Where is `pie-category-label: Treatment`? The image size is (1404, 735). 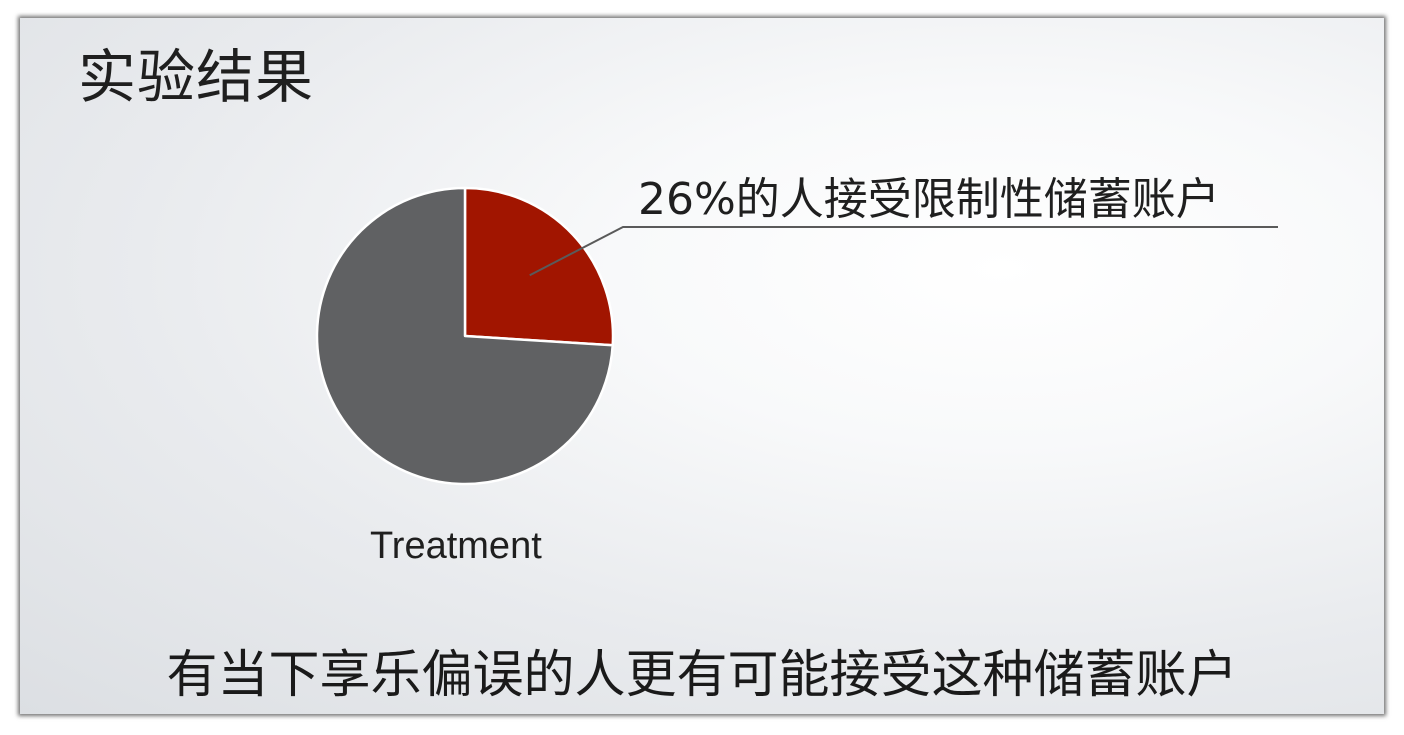
pie-category-label: Treatment is located at coordinates (456, 546).